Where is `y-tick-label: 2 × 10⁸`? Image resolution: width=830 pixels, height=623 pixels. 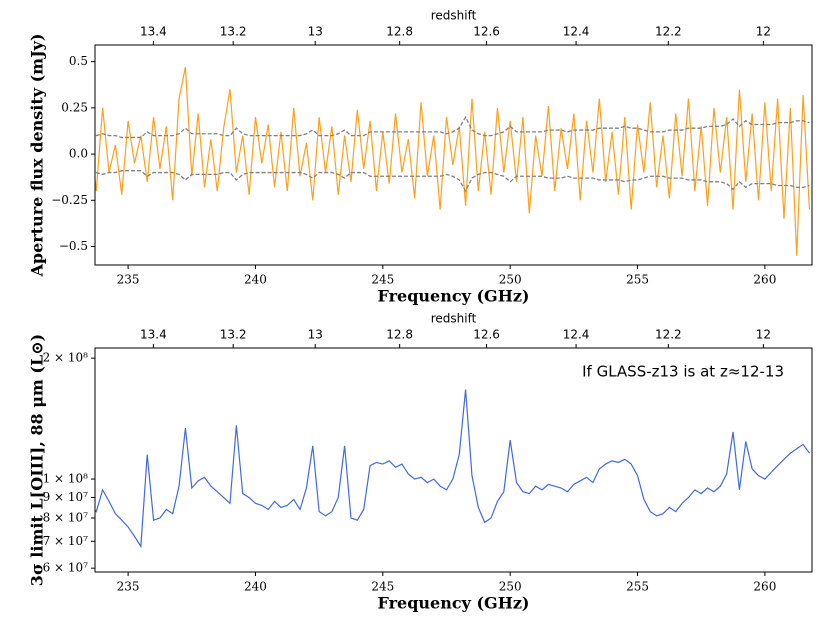 y-tick-label: 2 × 10⁸ is located at coordinates (66, 358).